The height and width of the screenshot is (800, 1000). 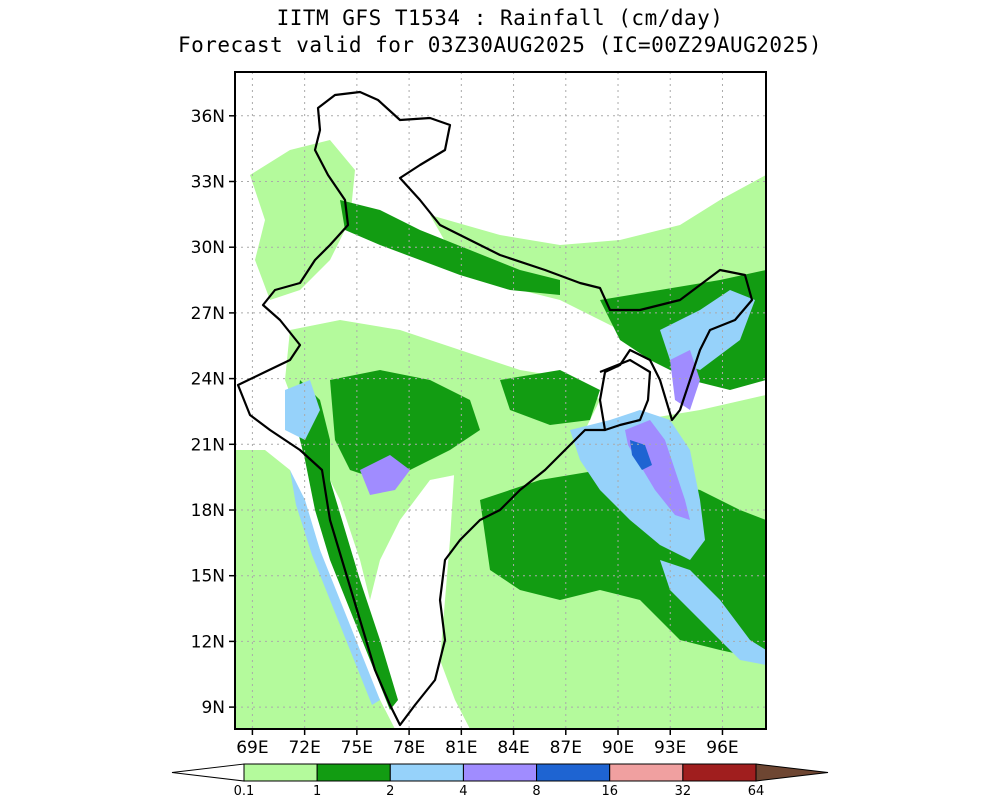 I want to click on rain-area-purple-central, so click(x=385, y=475).